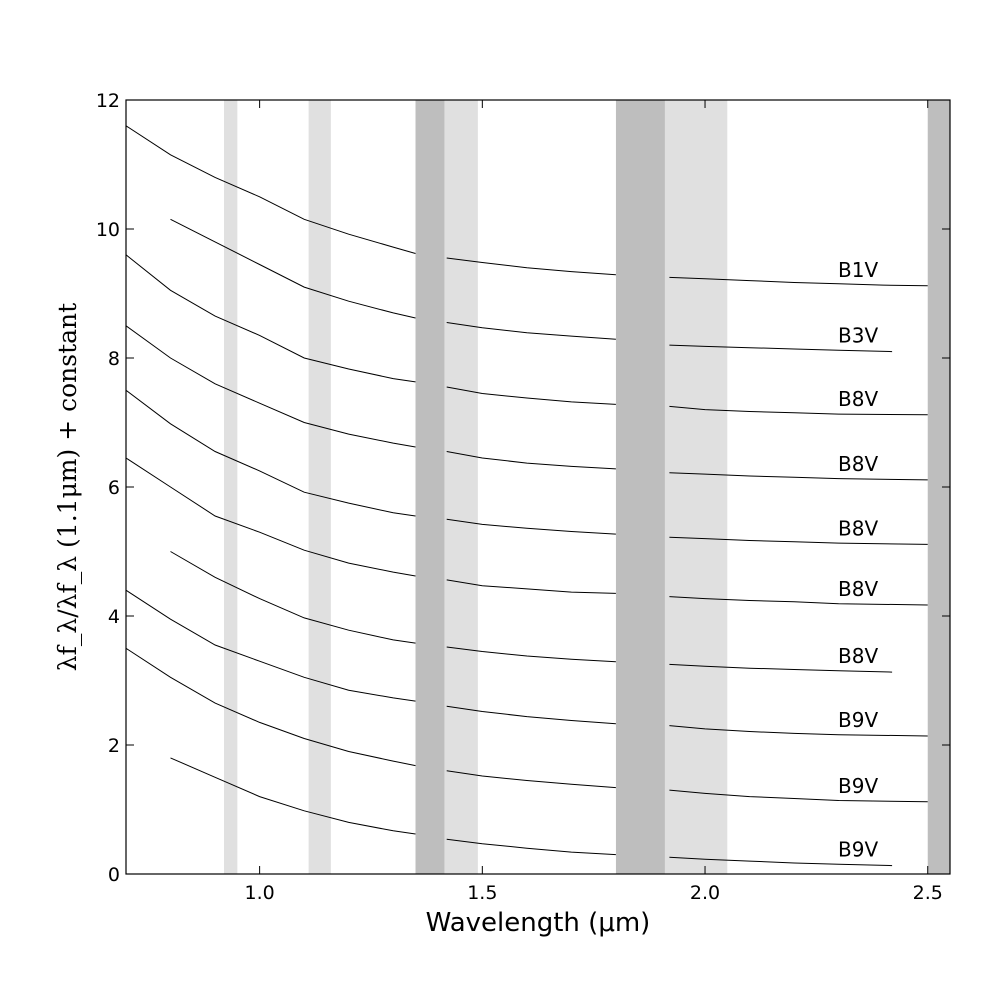 This screenshot has width=1000, height=1000. Describe the element at coordinates (858, 464) in the screenshot. I see `series-label-3: B8V` at that location.